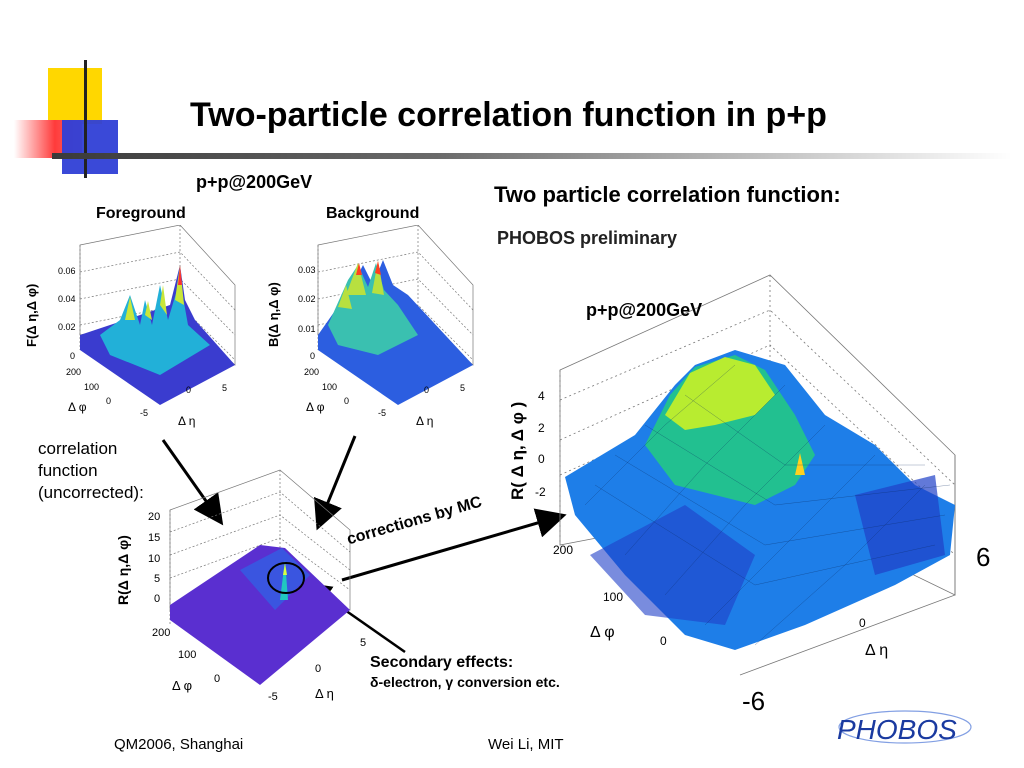 The image size is (1024, 768). I want to click on r-ylabel: R(Δ η,Δ φ), so click(123, 570).